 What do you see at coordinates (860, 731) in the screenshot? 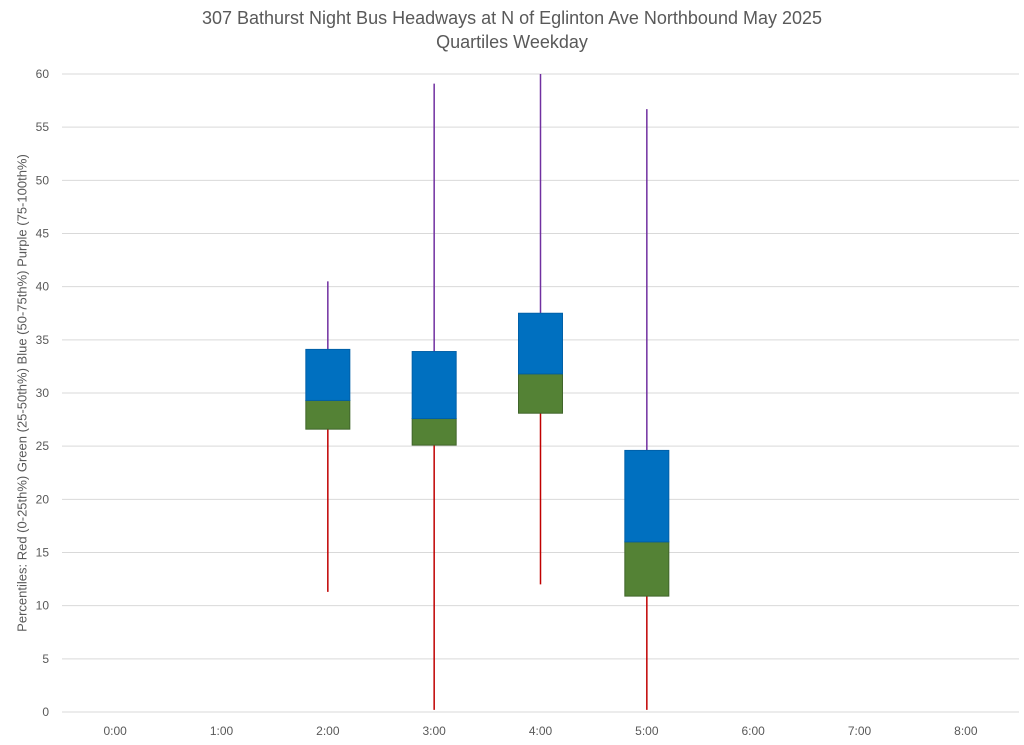
I see `x-tick-label: 7:00` at bounding box center [860, 731].